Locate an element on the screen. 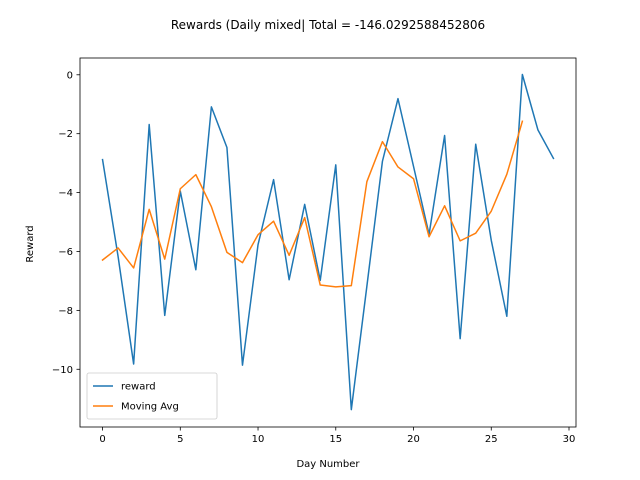 This screenshot has height=480, width=640. legend: reward Moving Avg is located at coordinates (152, 396).